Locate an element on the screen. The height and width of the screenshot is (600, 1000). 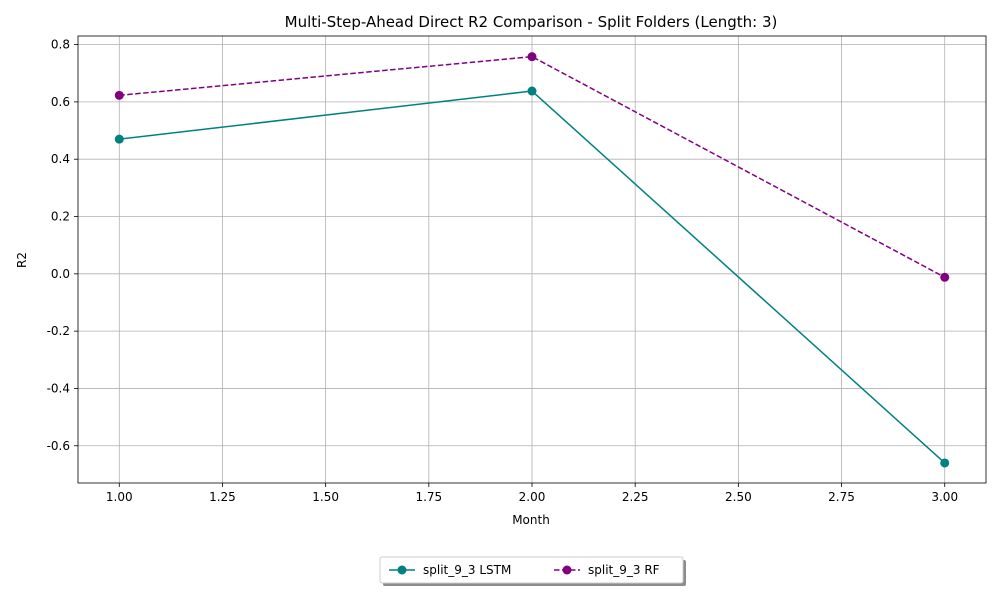
legend: split_9_3 LSTM split_9_3 RF is located at coordinates (532, 571).